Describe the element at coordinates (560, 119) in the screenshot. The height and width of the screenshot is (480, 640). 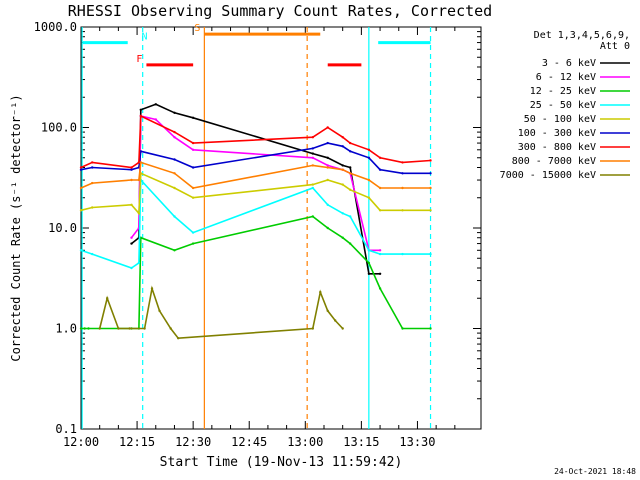
I see `legend-entry-label: 50 - 100 keV` at that location.